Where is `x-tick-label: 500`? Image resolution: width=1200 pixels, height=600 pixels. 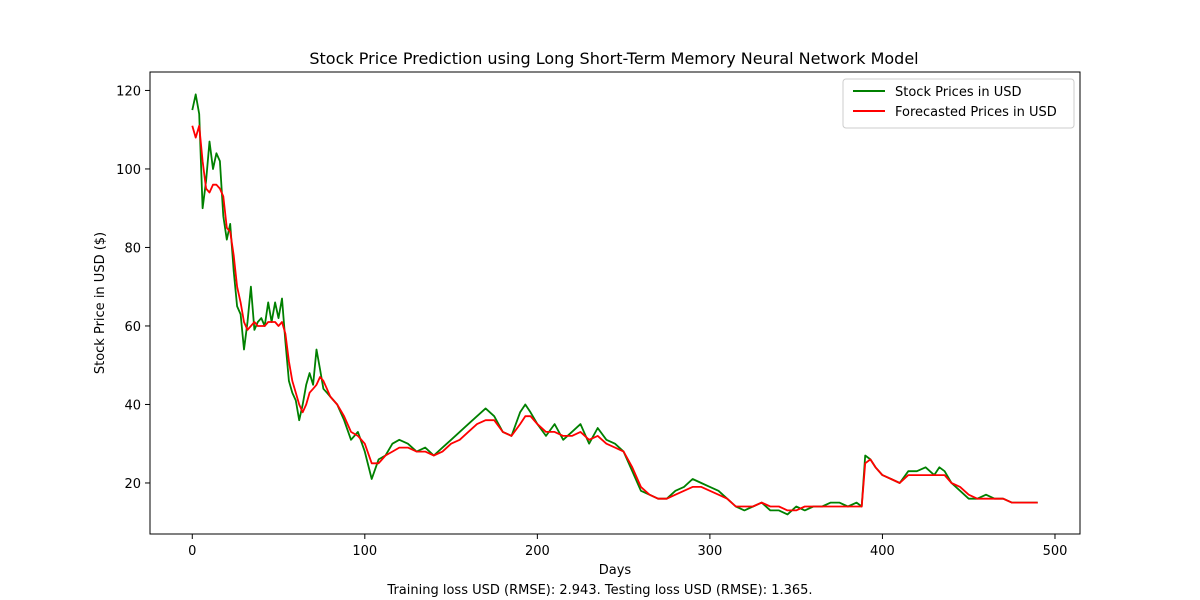
x-tick-label: 500 is located at coordinates (1055, 551).